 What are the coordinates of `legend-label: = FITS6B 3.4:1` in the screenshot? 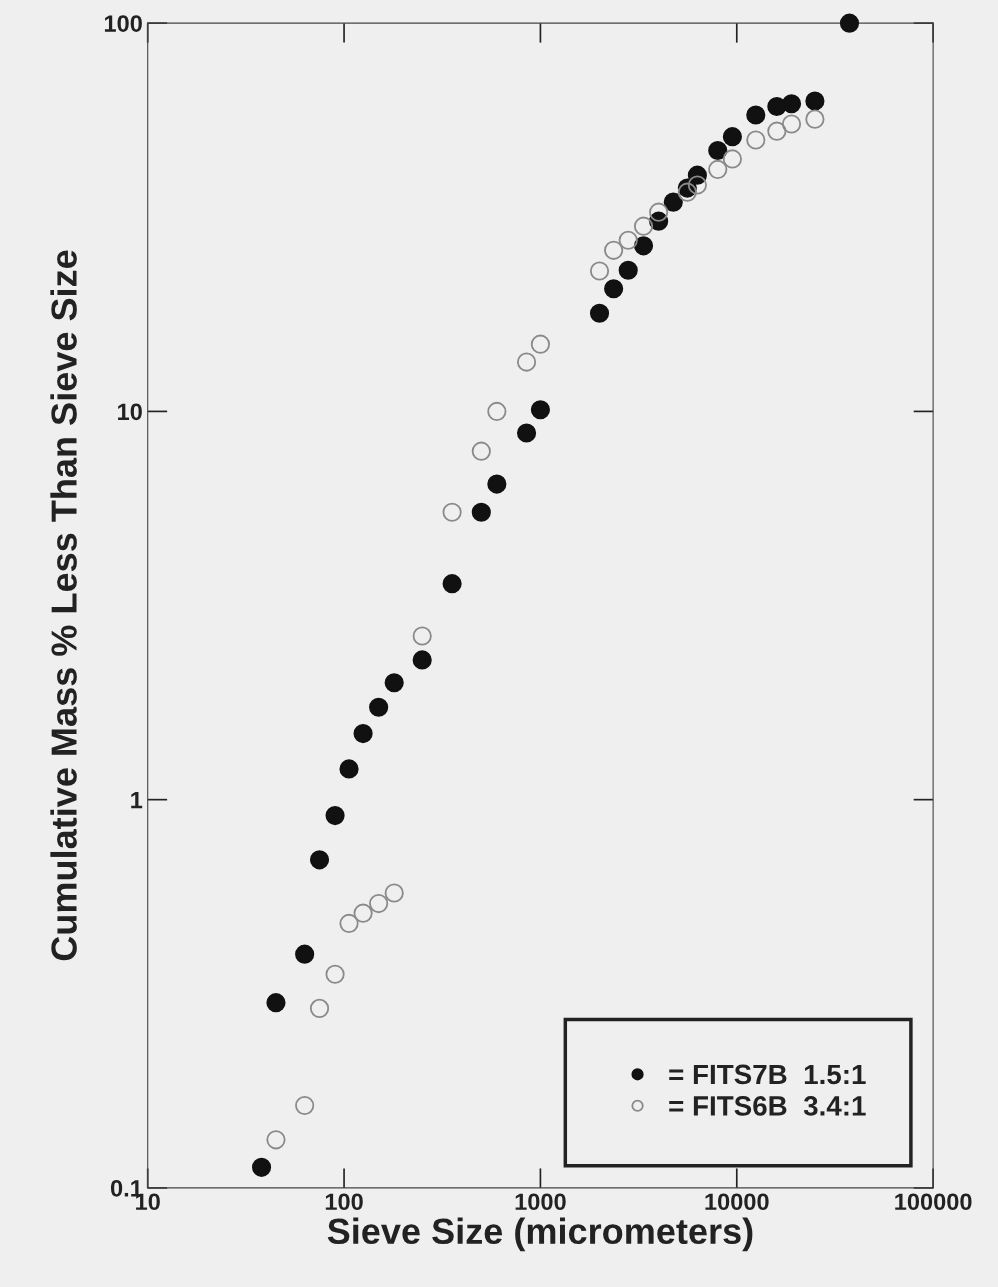 It's located at (767, 1106).